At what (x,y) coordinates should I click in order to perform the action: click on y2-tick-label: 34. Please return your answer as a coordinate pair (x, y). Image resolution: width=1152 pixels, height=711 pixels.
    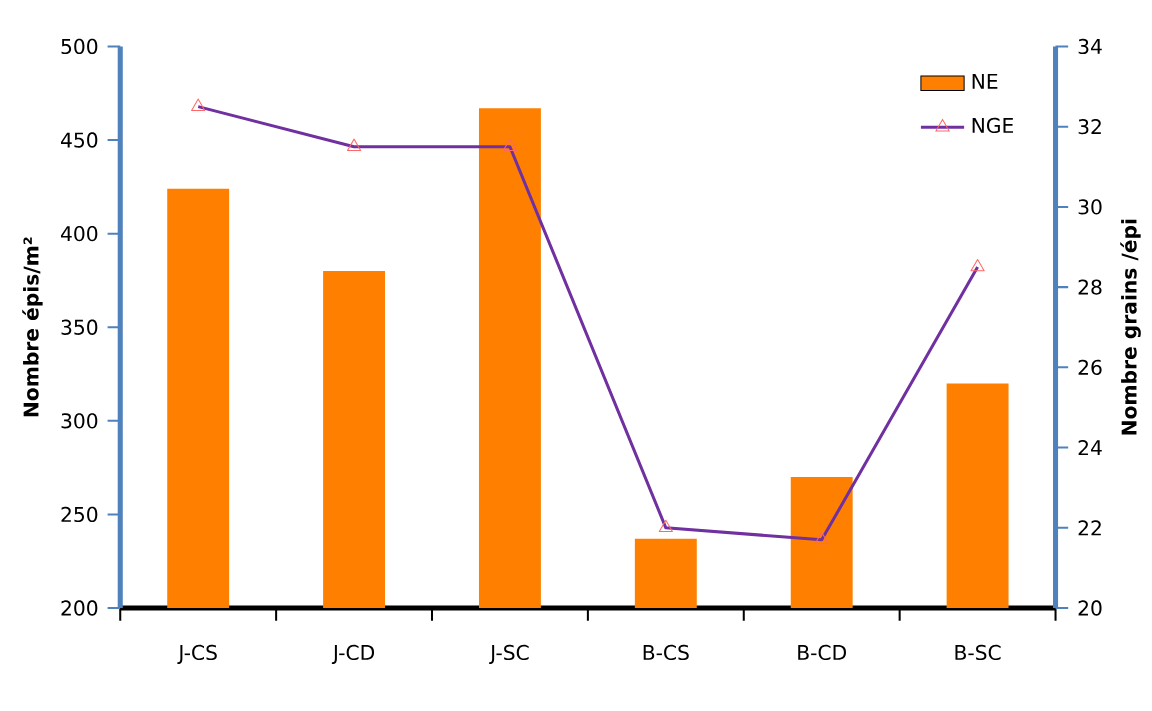
    Looking at the image, I should click on (1090, 46).